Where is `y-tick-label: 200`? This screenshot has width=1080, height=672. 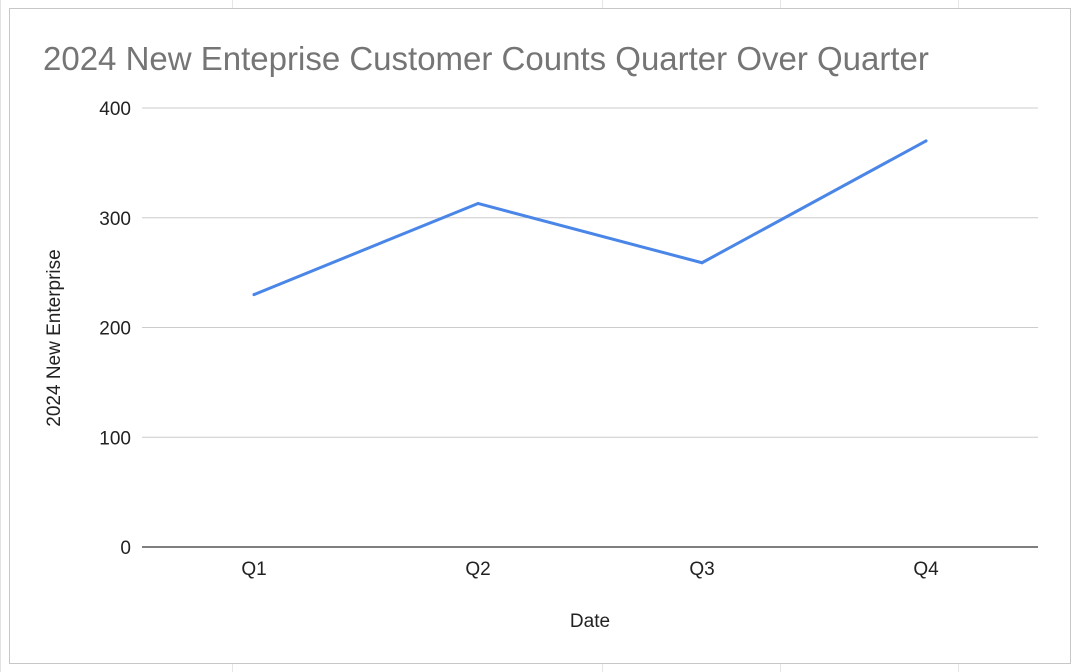
y-tick-label: 200 is located at coordinates (115, 329).